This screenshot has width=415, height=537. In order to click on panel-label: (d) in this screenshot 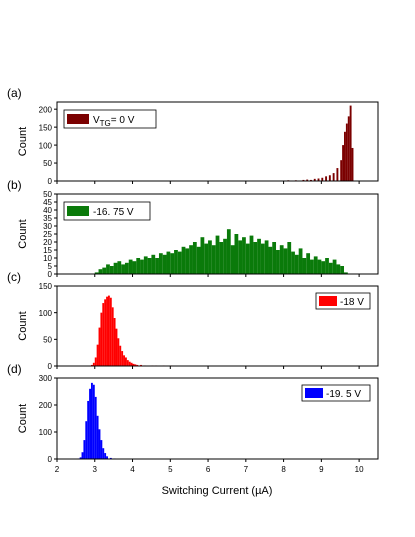, I will do `click(14, 369)`.